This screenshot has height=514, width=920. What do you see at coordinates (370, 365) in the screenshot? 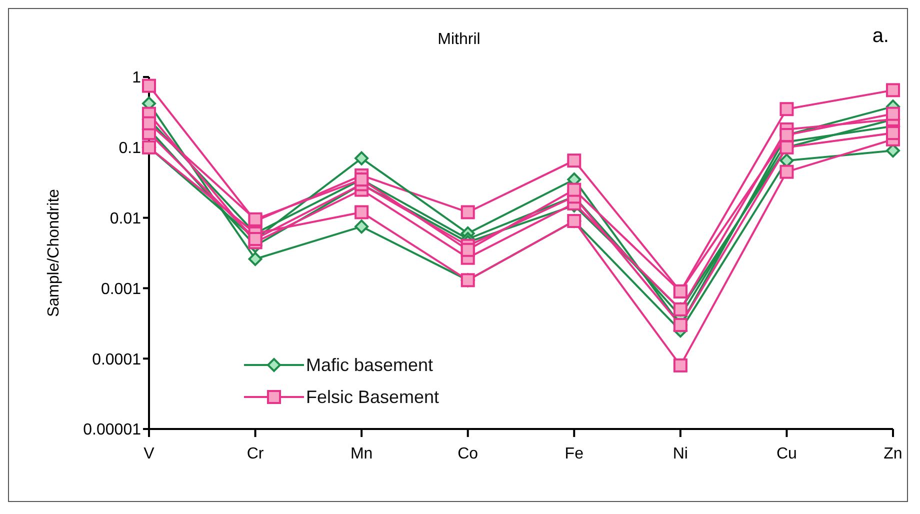
I see `legend-label: Mafic basement` at bounding box center [370, 365].